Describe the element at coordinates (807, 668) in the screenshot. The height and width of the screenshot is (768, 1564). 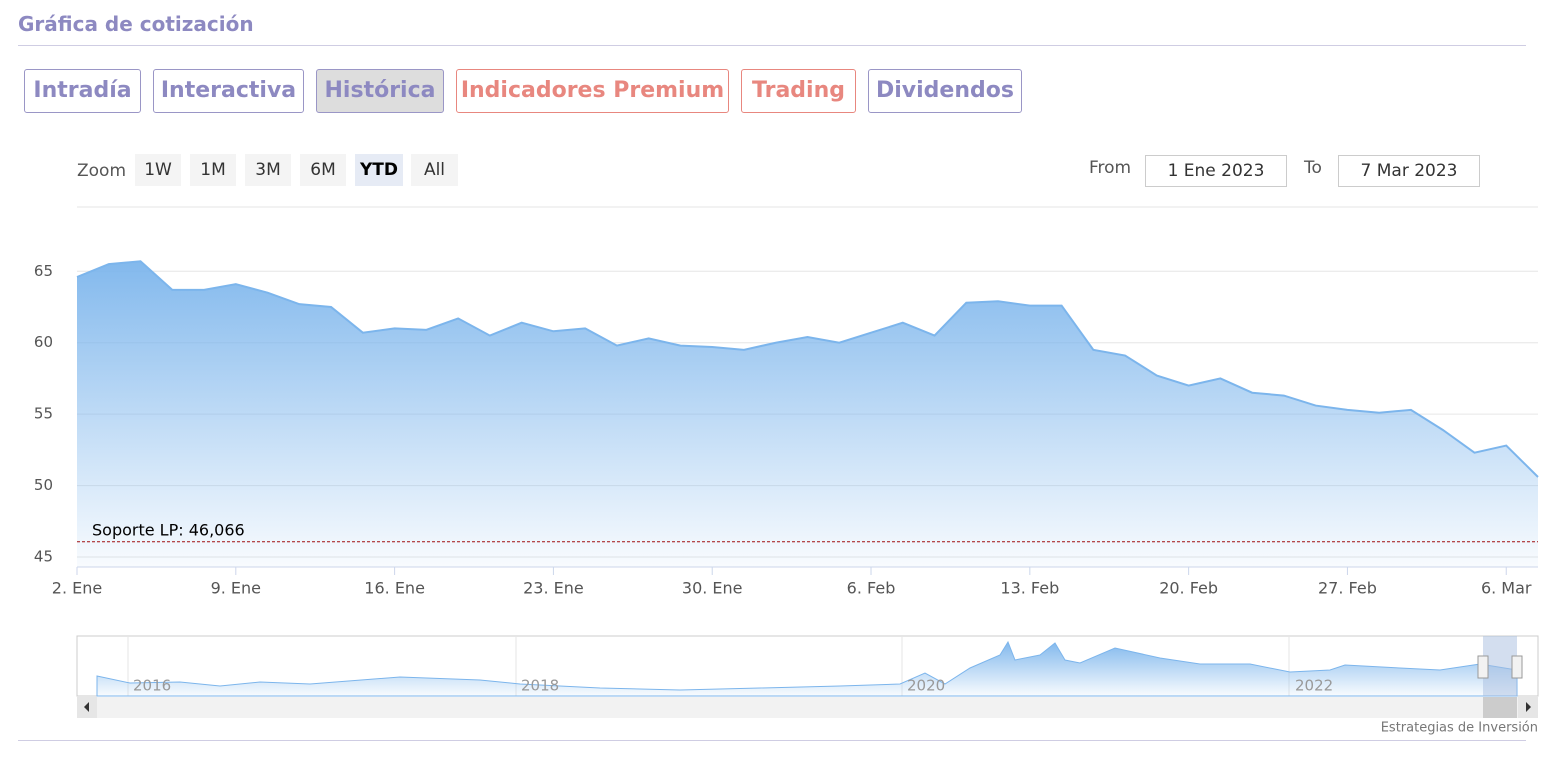
I see `navigator-series` at that location.